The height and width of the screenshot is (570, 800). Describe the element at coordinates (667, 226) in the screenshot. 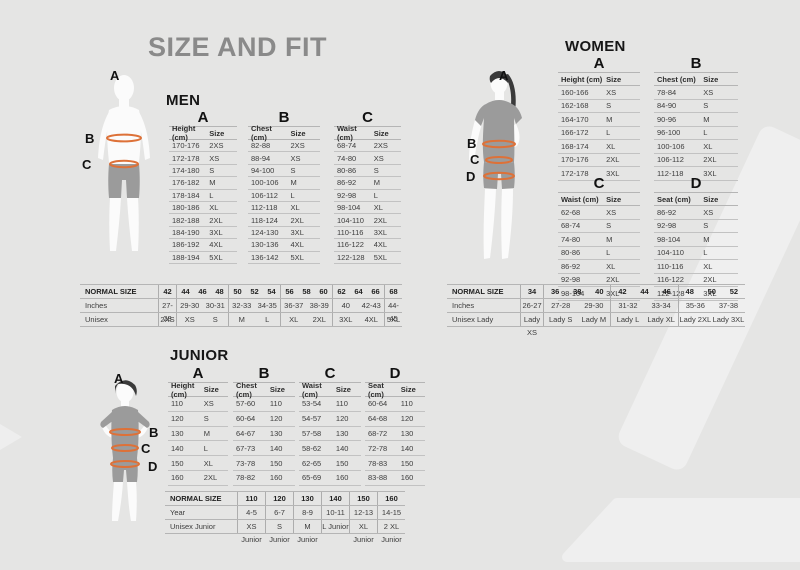

I see `size-cell: 92-98` at that location.